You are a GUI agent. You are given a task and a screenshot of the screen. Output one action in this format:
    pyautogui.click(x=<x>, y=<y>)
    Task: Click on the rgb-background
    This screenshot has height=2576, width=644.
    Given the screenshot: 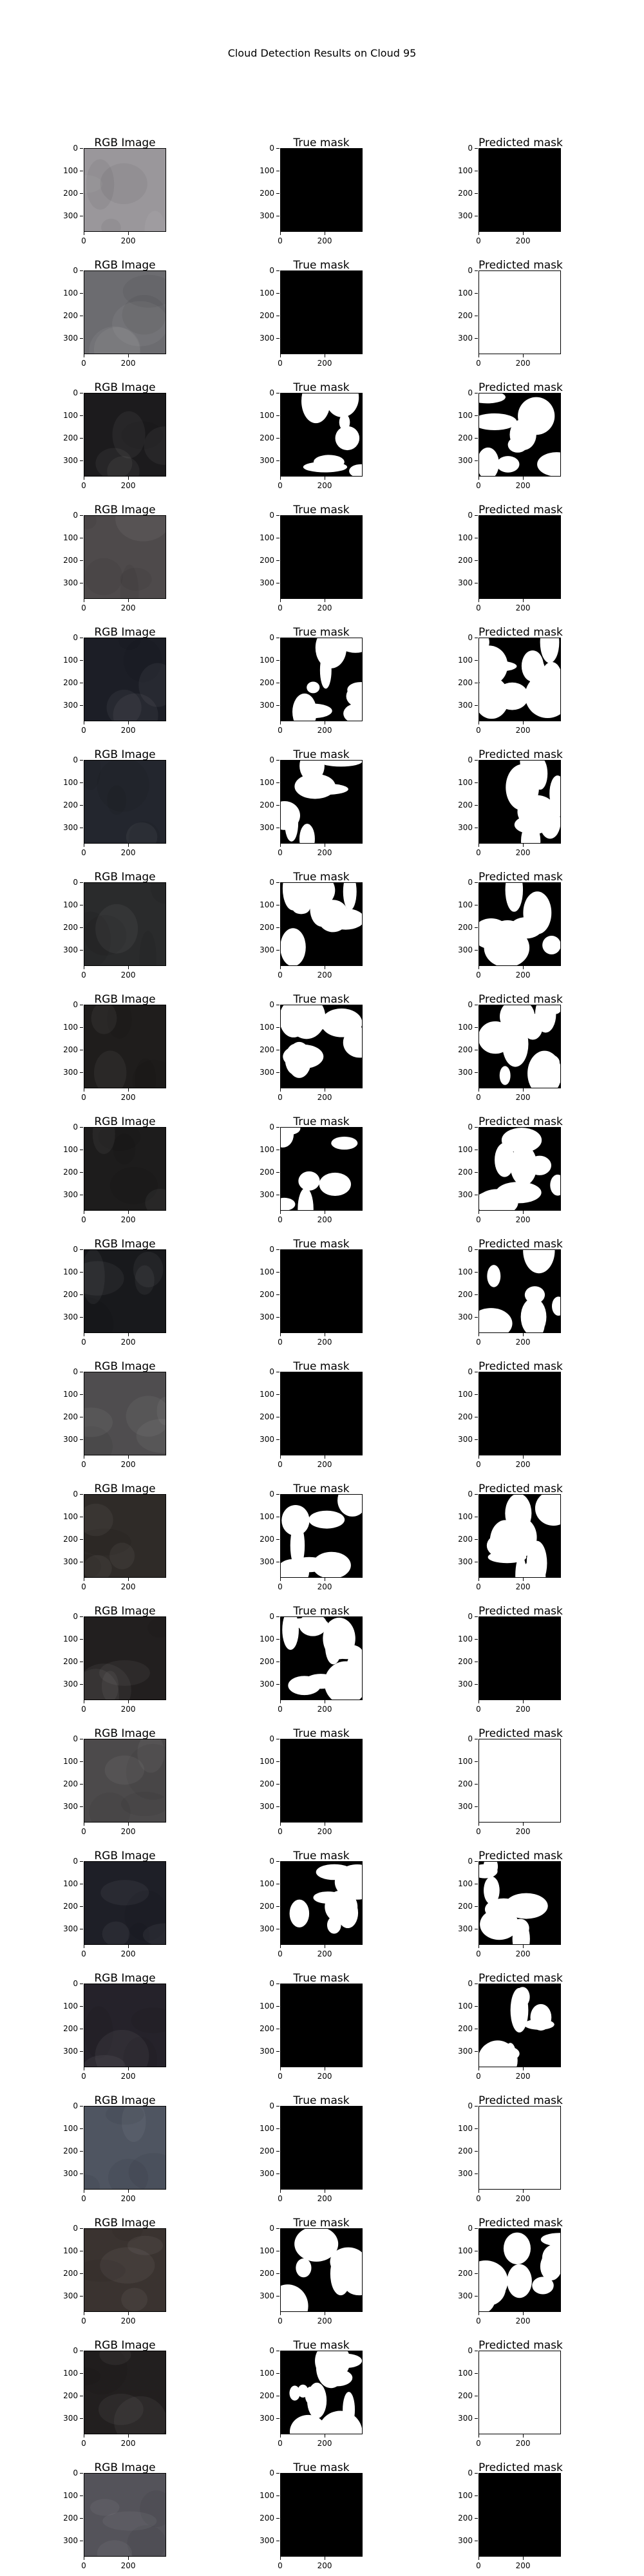 What is the action you would take?
    pyautogui.click(x=125, y=1659)
    